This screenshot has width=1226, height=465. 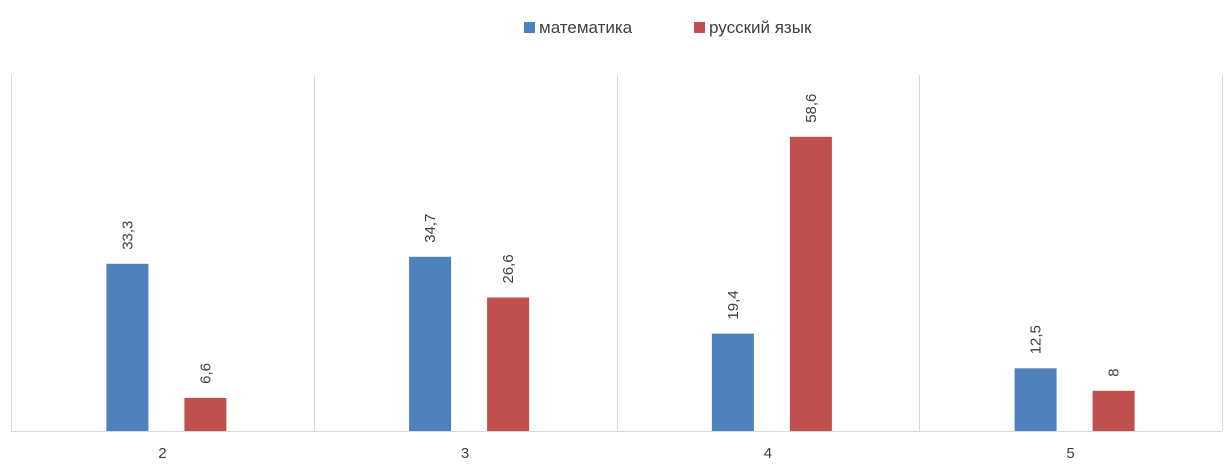 What do you see at coordinates (465, 453) in the screenshot?
I see `x-tick-label-3: 3` at bounding box center [465, 453].